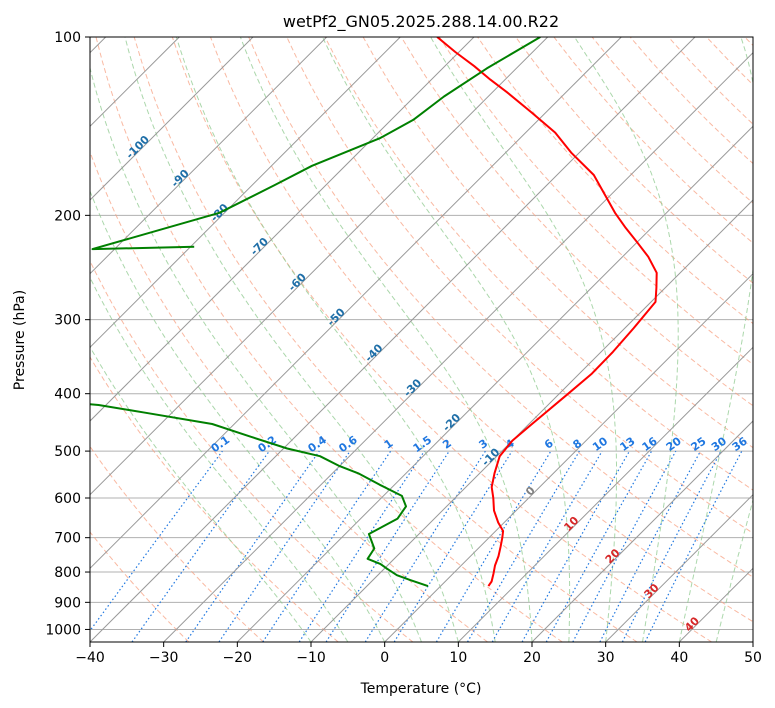 This screenshot has width=775, height=708. What do you see at coordinates (613, 556) in the screenshot?
I see `isotherm-label: 20` at bounding box center [613, 556].